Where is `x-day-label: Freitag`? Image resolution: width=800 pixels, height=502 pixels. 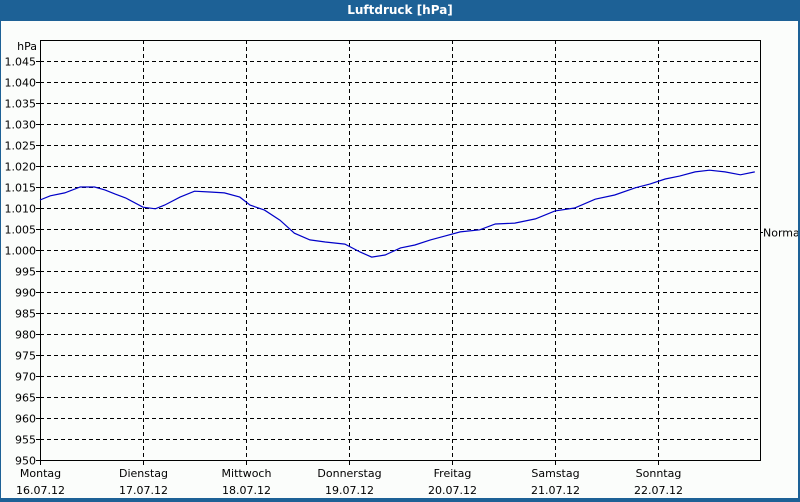
x-day-label: Freitag is located at coordinates (453, 473).